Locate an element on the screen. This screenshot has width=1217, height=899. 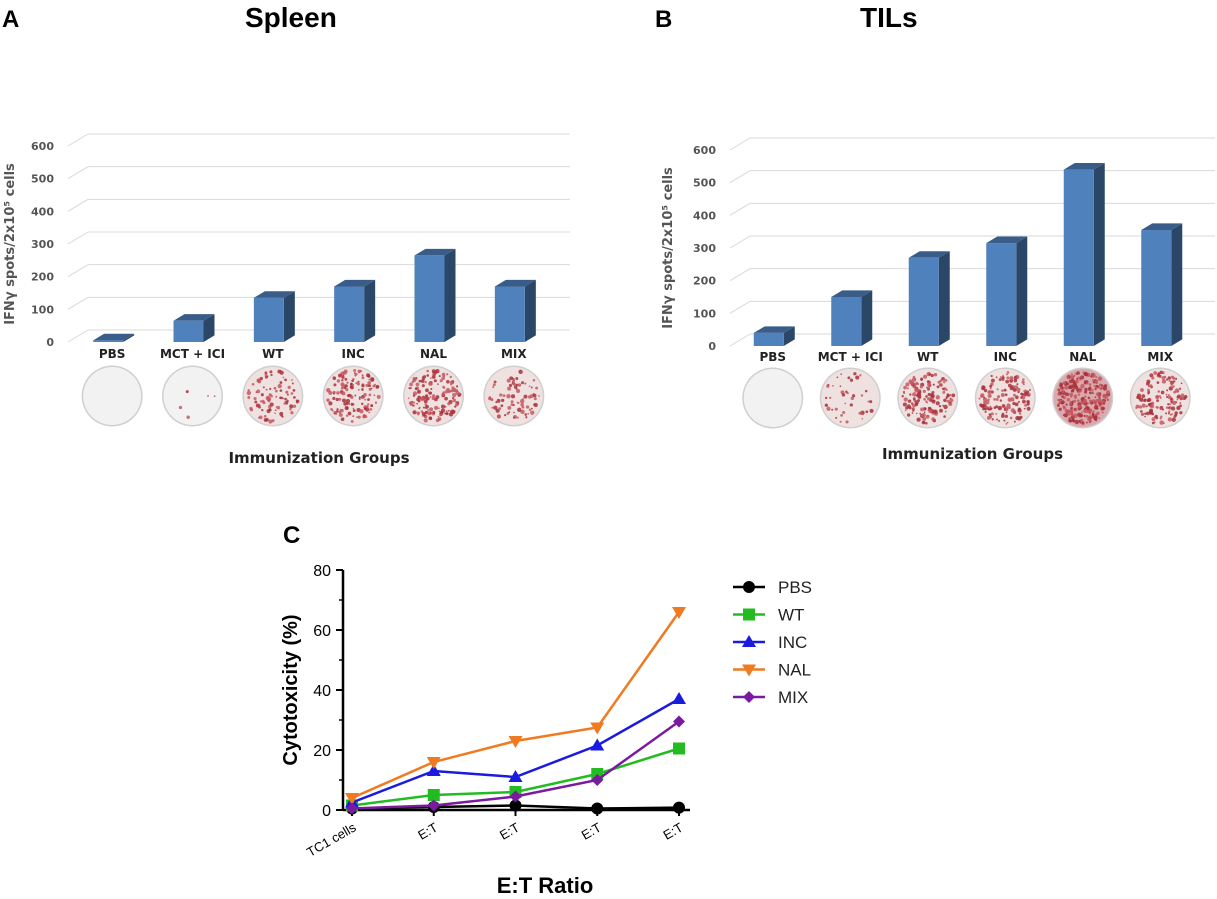
bar-front-face is located at coordinates (429, 298).